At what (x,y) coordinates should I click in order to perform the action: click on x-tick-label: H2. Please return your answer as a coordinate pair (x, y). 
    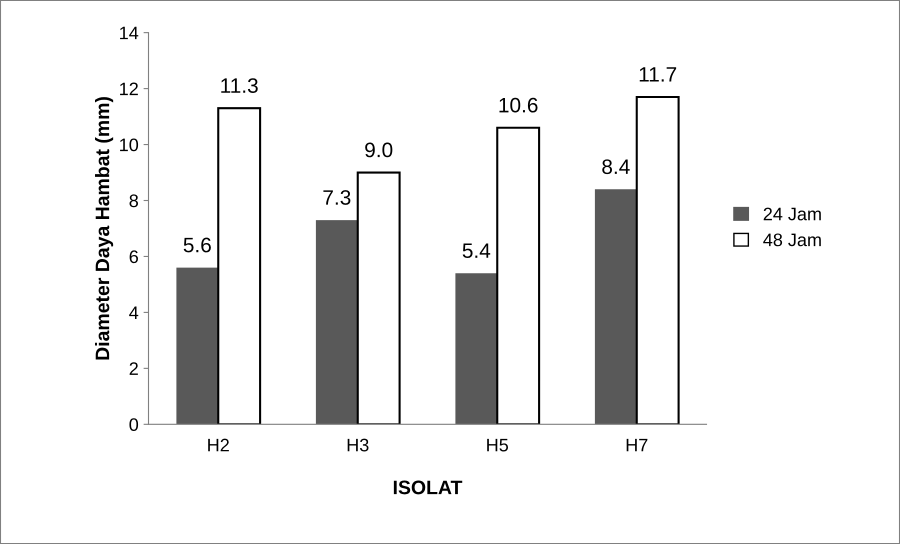
    Looking at the image, I should click on (218, 445).